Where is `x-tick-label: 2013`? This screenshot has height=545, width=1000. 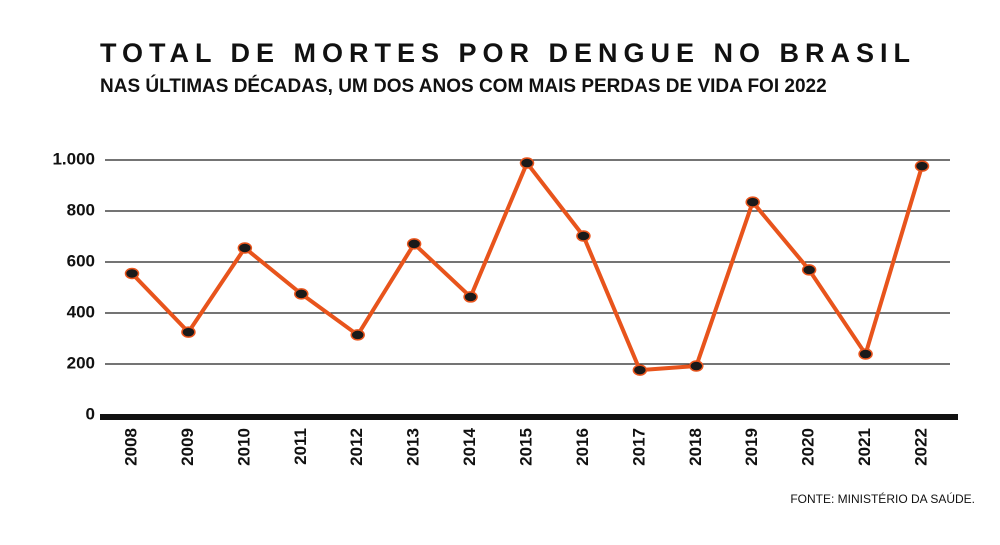
x-tick-label: 2013 is located at coordinates (413, 447).